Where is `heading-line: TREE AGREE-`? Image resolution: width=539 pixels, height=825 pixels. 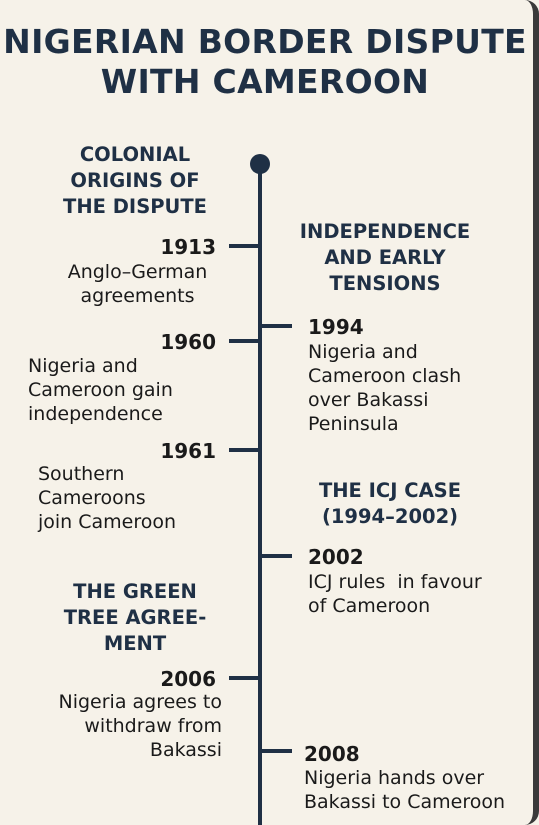 heading-line: TREE AGREE- is located at coordinates (135, 617).